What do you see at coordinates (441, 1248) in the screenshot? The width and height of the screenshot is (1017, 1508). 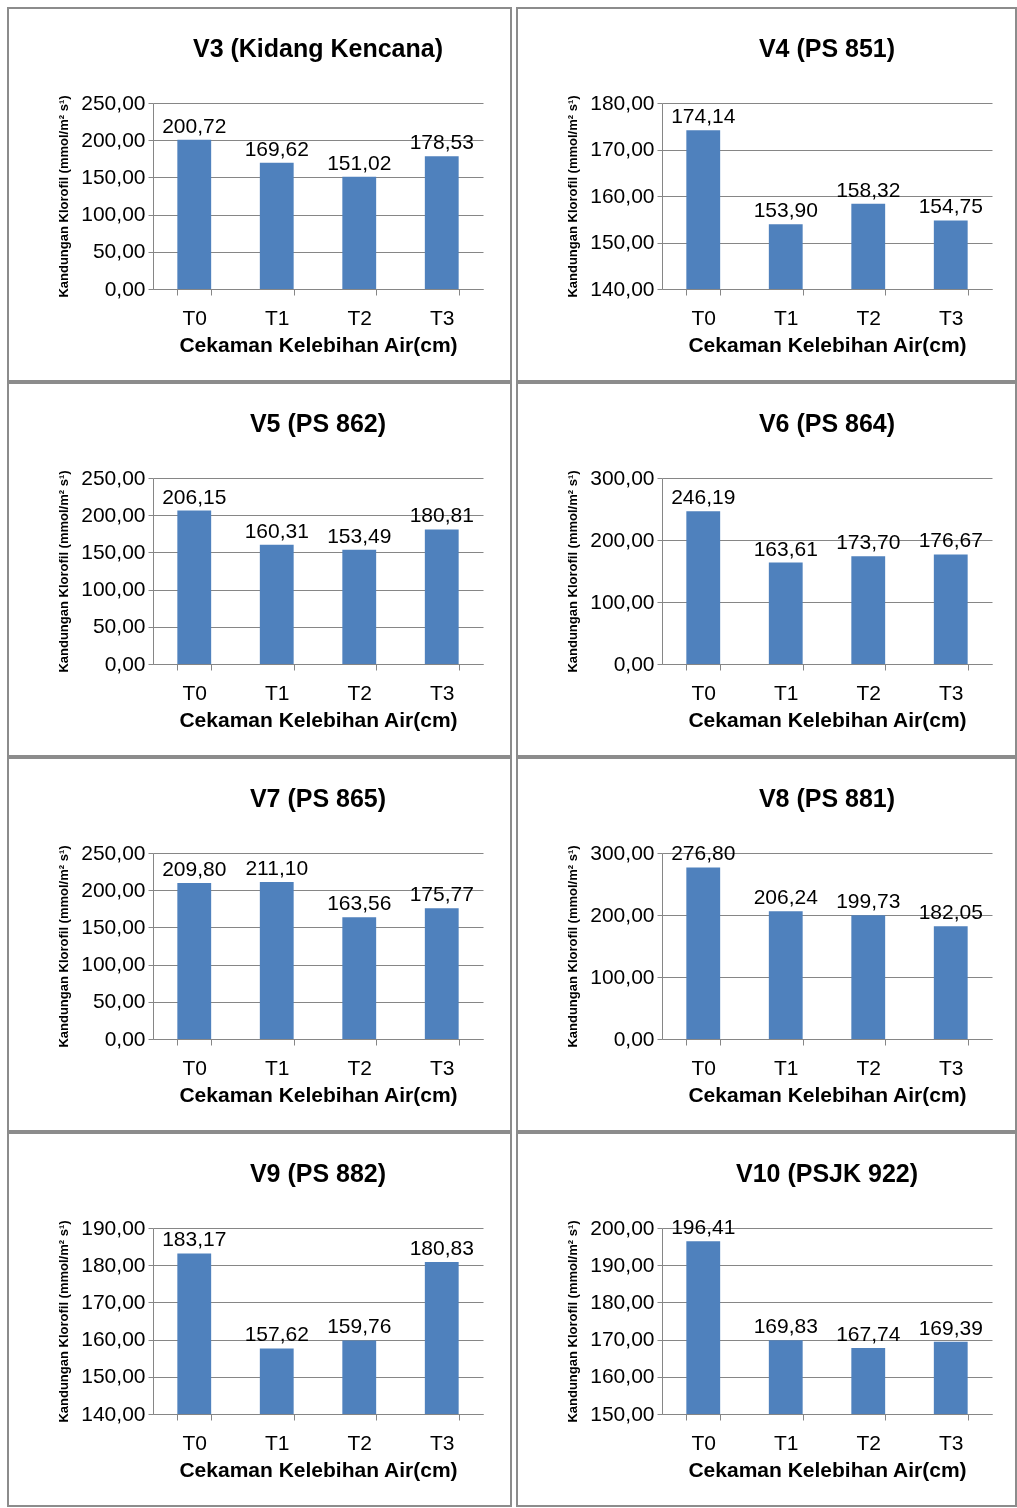 I see `data-label: 180,83` at bounding box center [441, 1248].